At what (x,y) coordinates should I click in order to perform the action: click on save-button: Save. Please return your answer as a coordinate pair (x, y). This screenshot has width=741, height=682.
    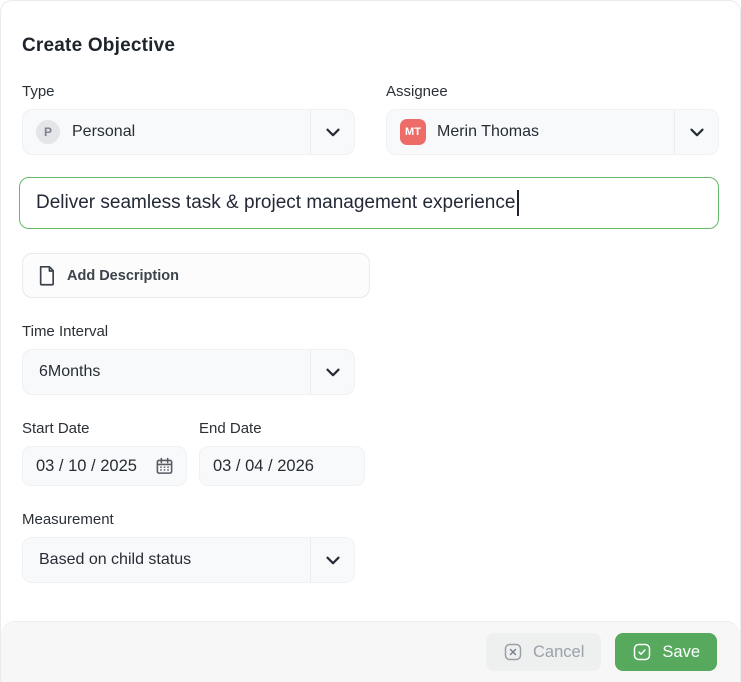
    Looking at the image, I should click on (666, 652).